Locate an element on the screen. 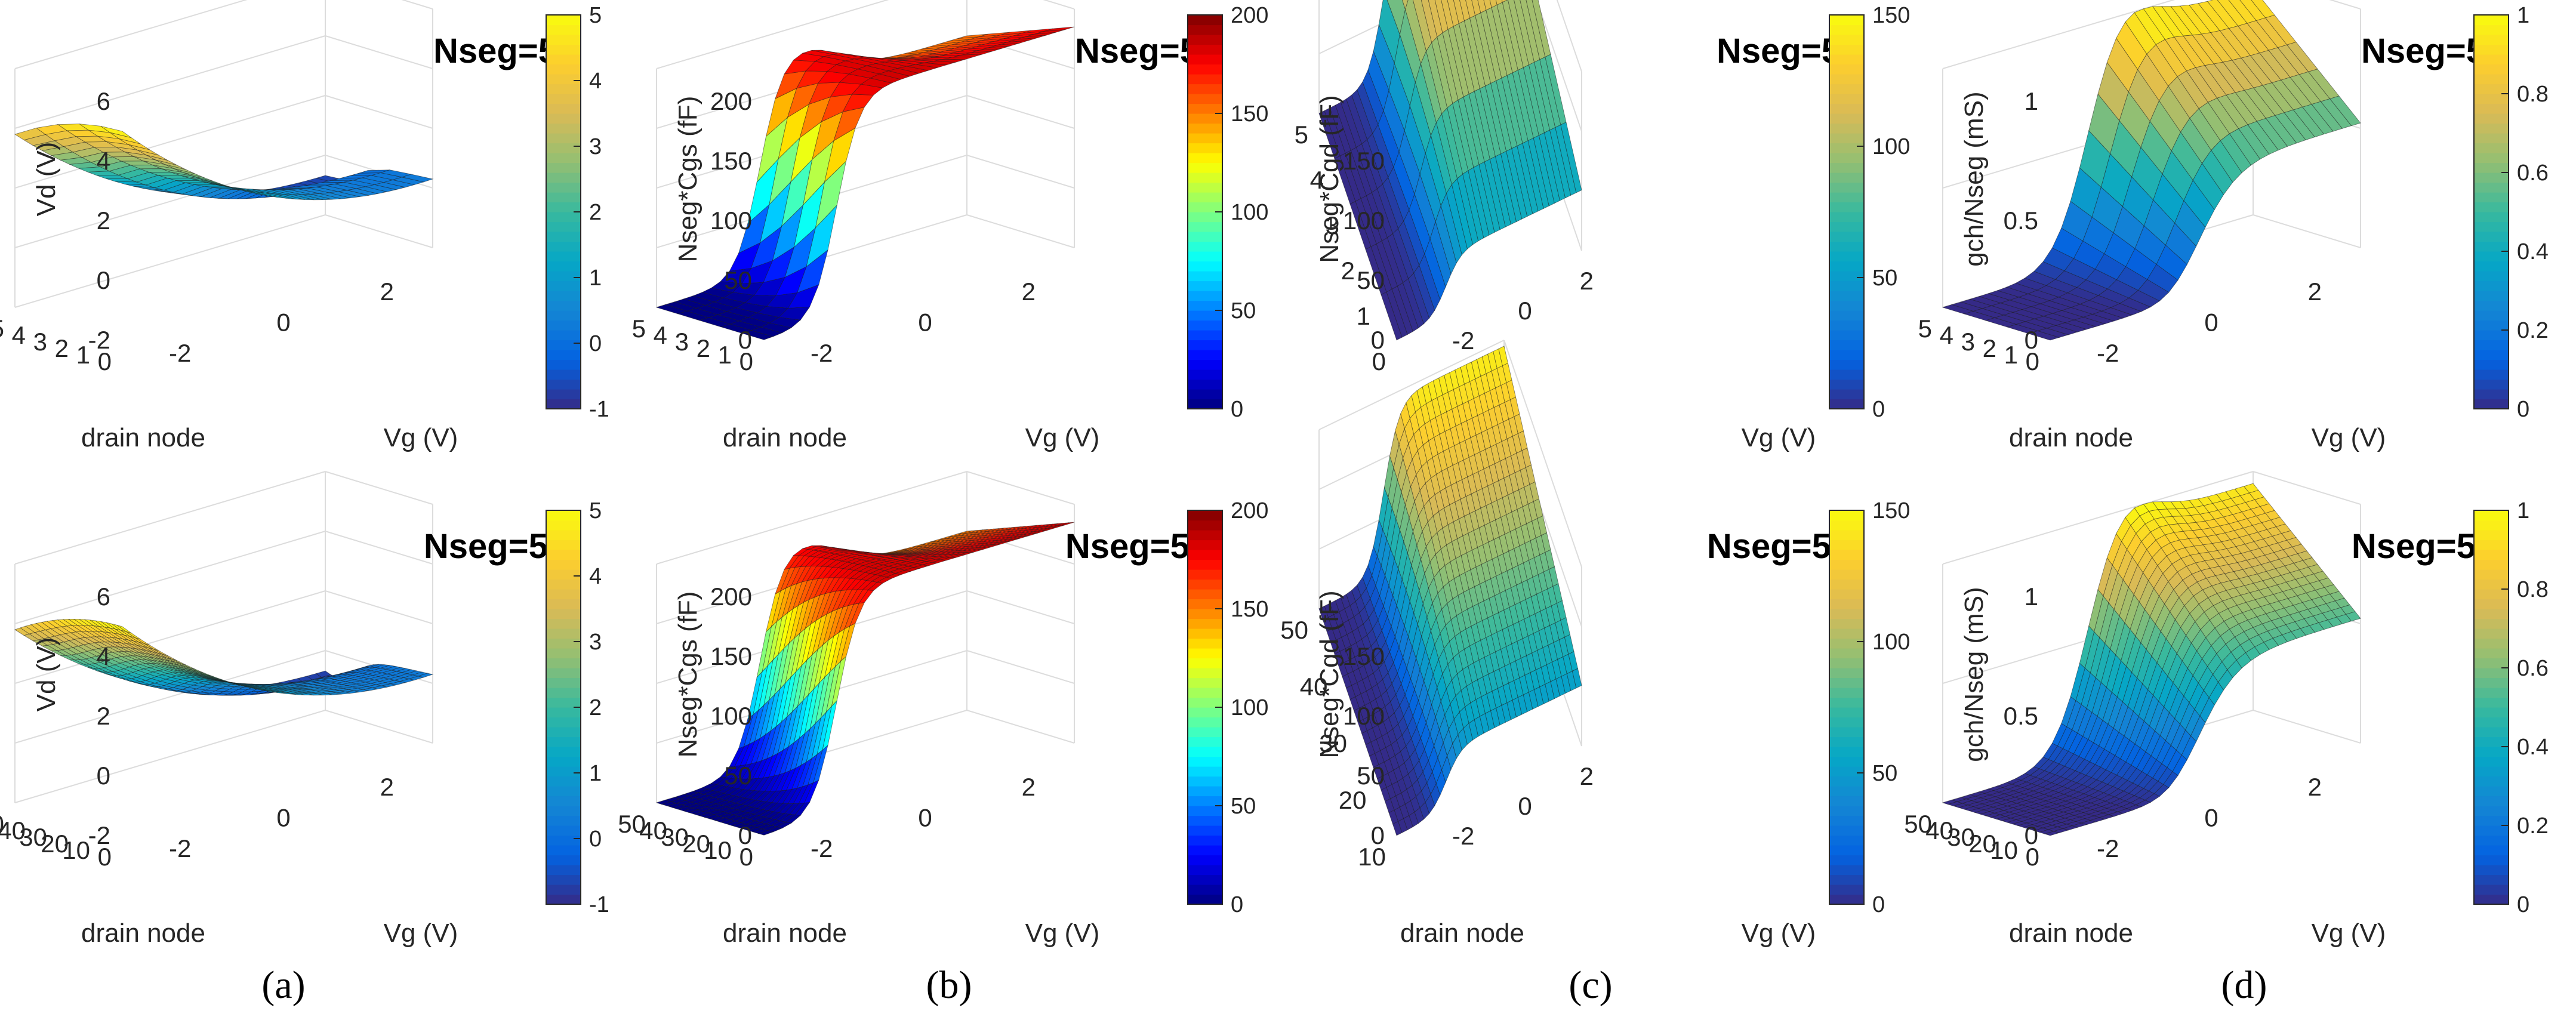 This screenshot has width=2576, height=1017. x-axis-label: Vg (V) is located at coordinates (421, 934).